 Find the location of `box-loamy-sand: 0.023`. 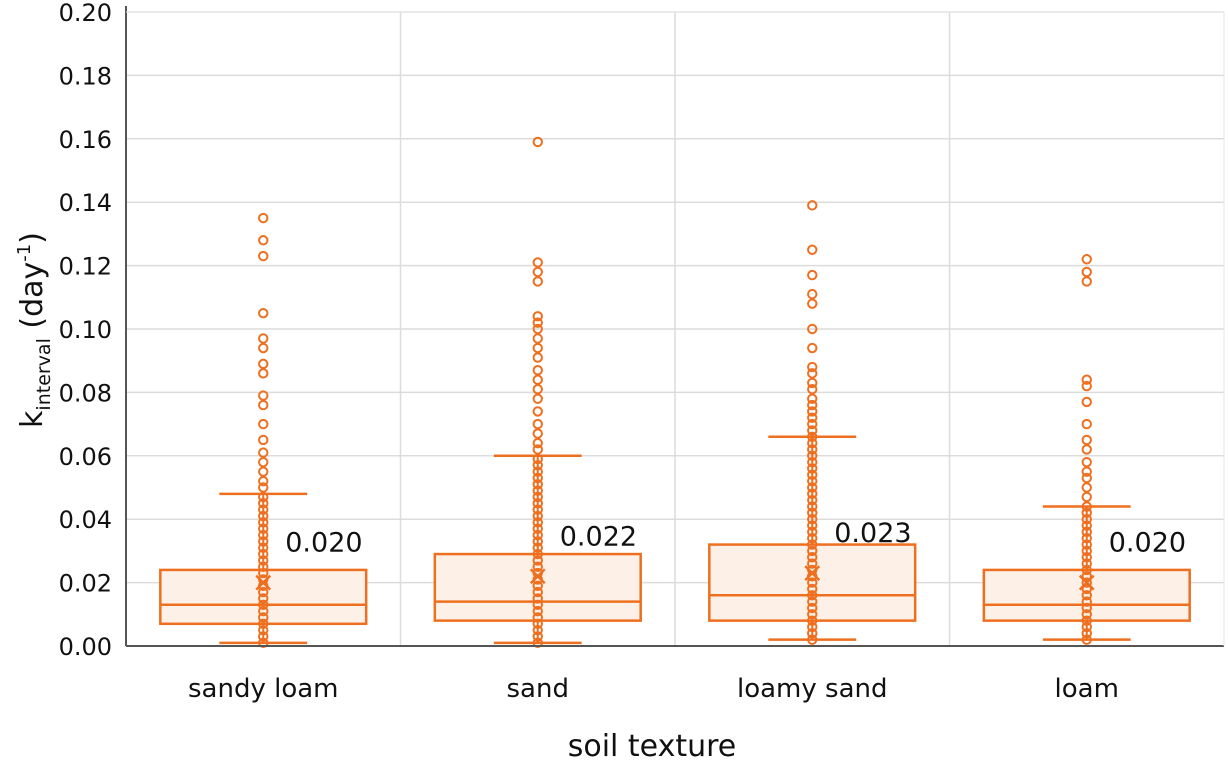

box-loamy-sand: 0.023 is located at coordinates (812, 422).